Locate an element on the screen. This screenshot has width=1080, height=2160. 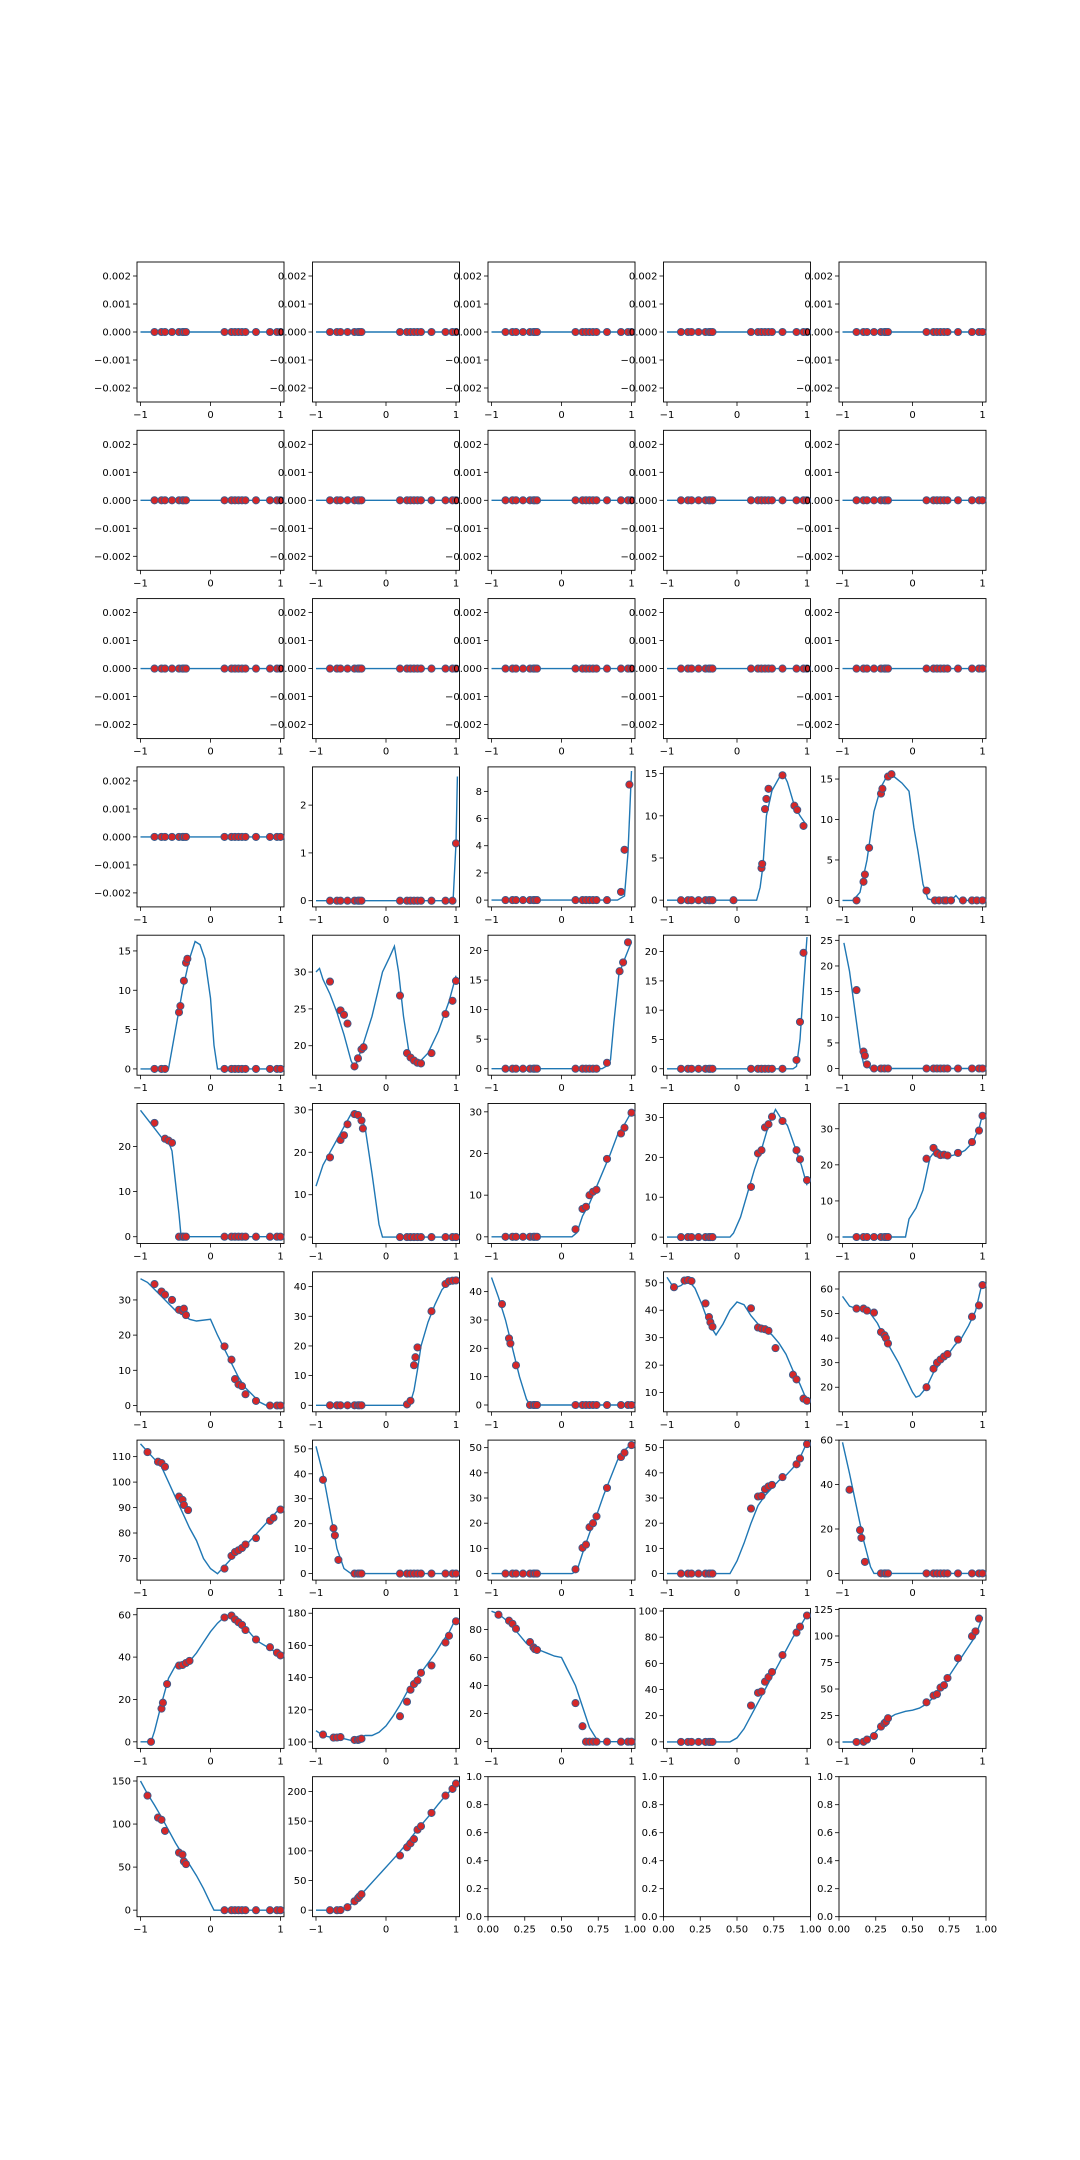
y-tick-label: 75 is located at coordinates (826, 1663).